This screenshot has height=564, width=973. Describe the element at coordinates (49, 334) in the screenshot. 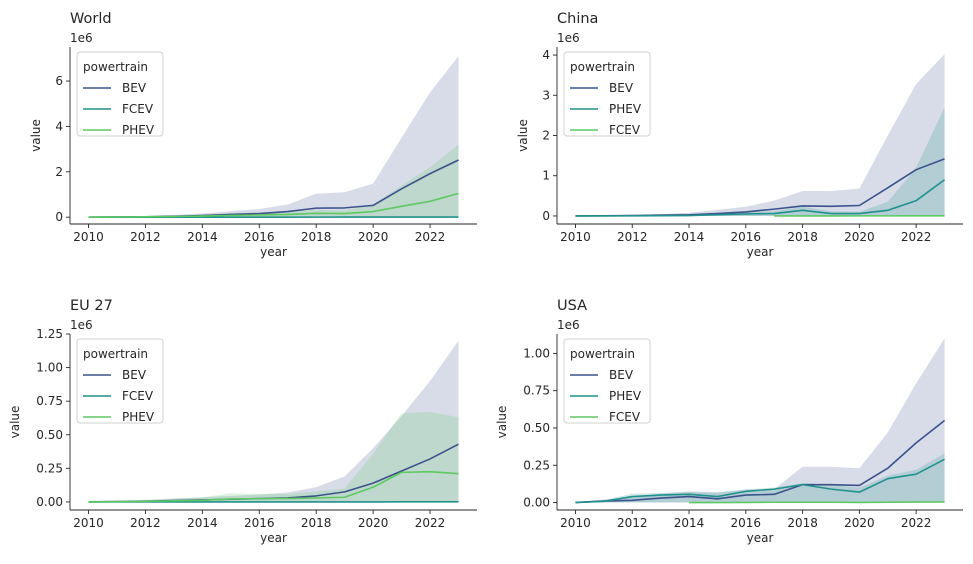

I see `y-tick-label: 1.25` at that location.